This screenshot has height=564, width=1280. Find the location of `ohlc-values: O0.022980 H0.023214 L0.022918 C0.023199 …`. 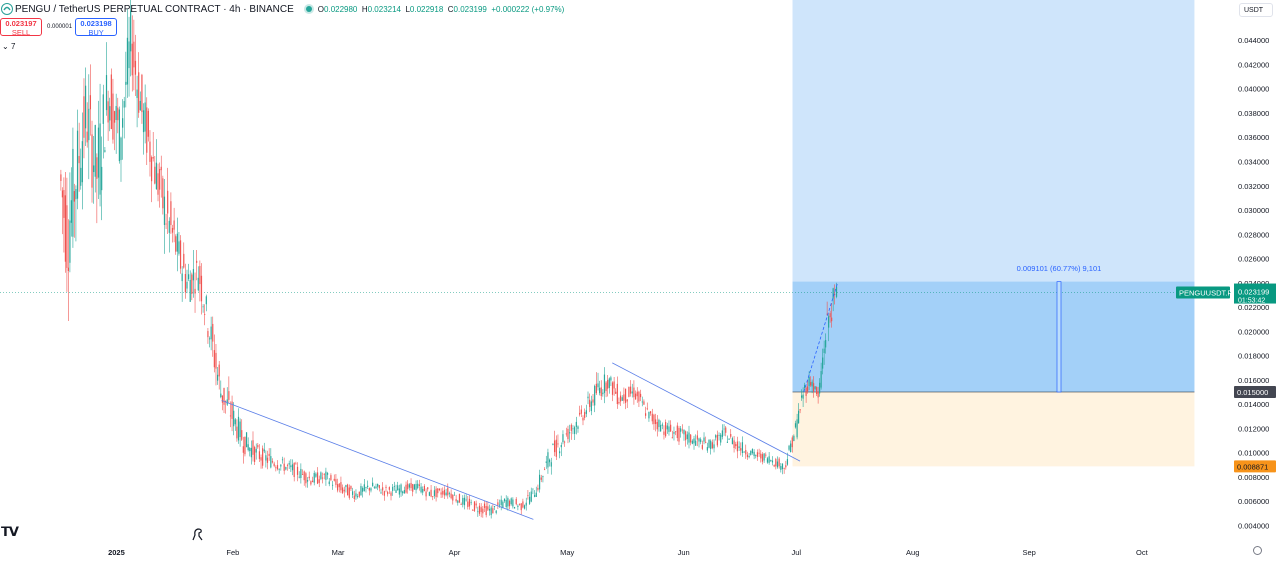

ohlc-values: O0.022980 H0.023214 L0.022918 C0.023199 … is located at coordinates (441, 9).